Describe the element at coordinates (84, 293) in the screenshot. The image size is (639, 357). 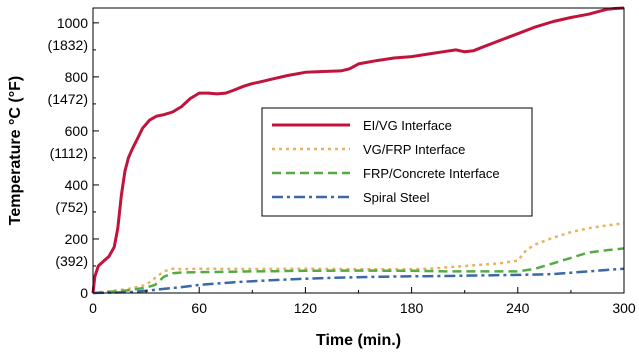
I see `y-tick-label: 0` at that location.